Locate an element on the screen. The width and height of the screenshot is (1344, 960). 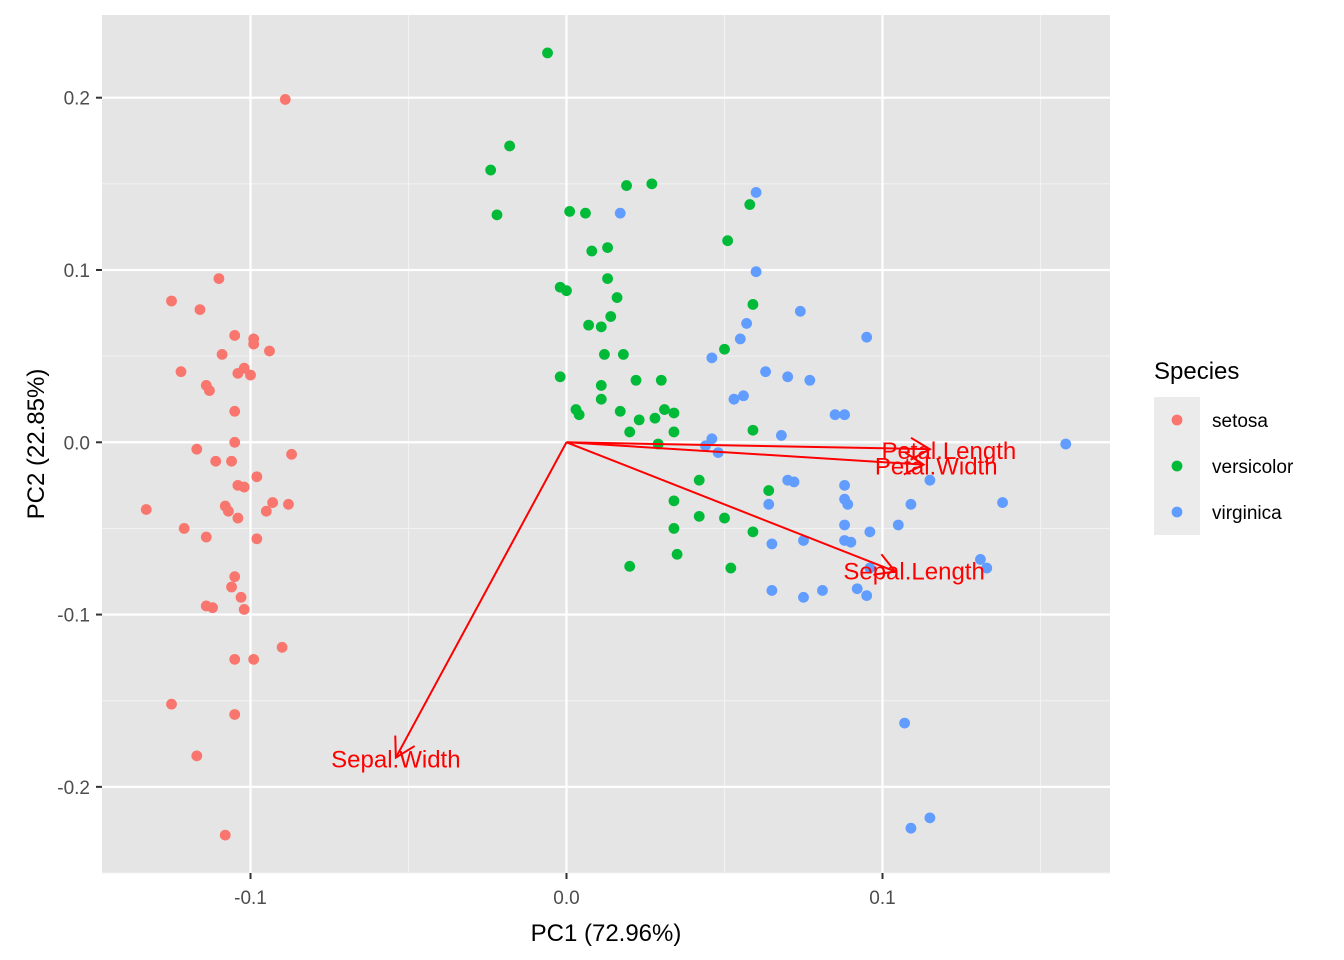
loading-petal-width: Petal.Width is located at coordinates (782, 460).